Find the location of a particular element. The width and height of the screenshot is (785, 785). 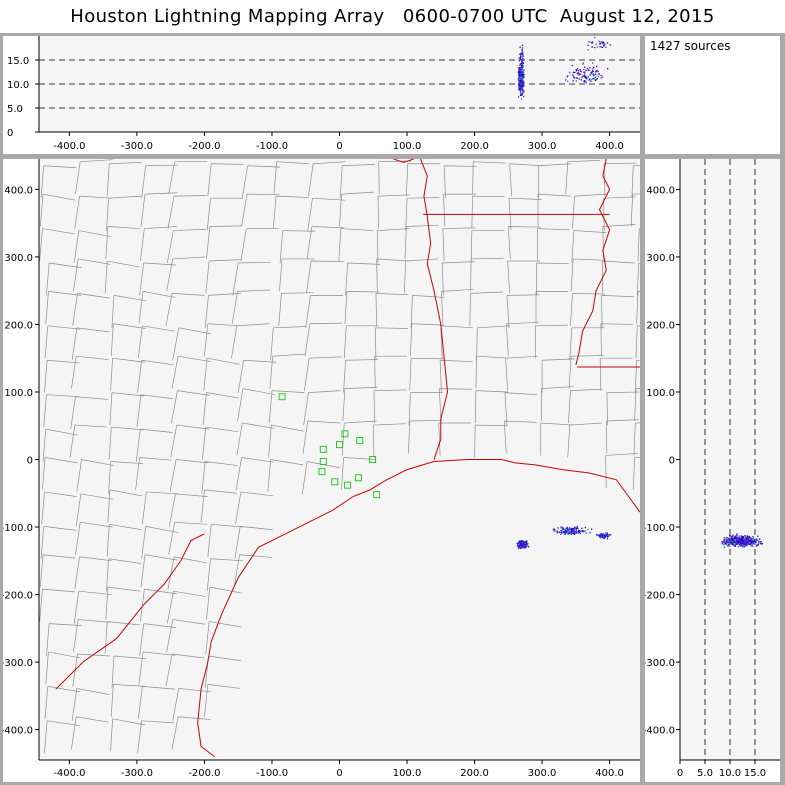

lightning-sources-ew is located at coordinates (564, 68).